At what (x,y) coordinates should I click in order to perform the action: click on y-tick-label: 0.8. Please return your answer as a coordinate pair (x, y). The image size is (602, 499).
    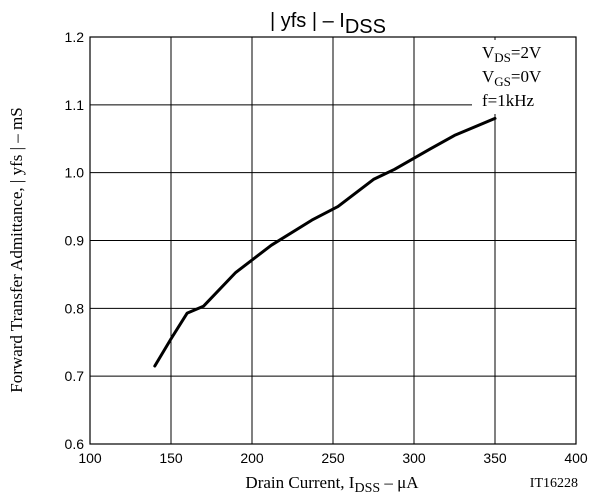
    Looking at the image, I should click on (75, 308).